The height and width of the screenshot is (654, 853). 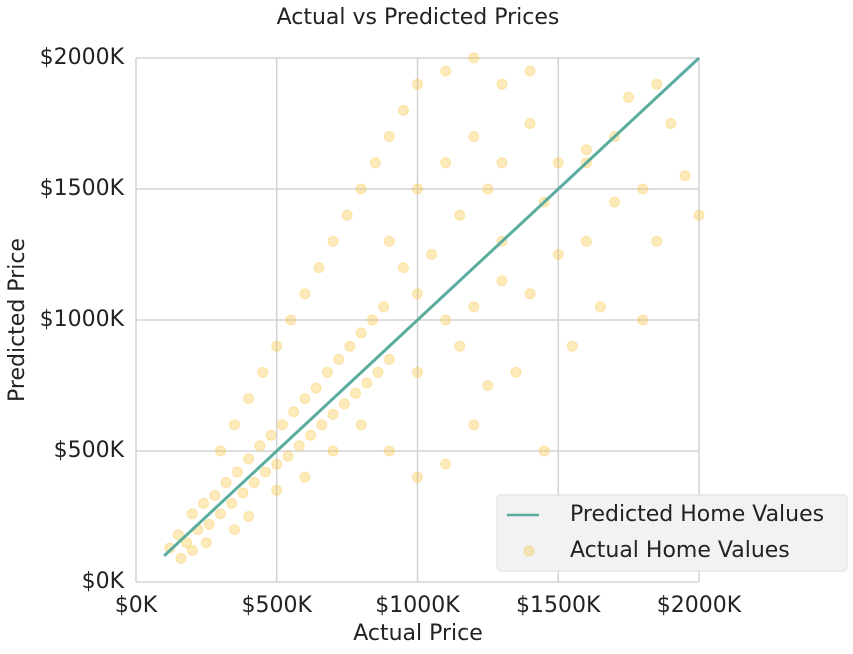 What do you see at coordinates (558, 605) in the screenshot?
I see `x-tick-label: $1500K` at bounding box center [558, 605].